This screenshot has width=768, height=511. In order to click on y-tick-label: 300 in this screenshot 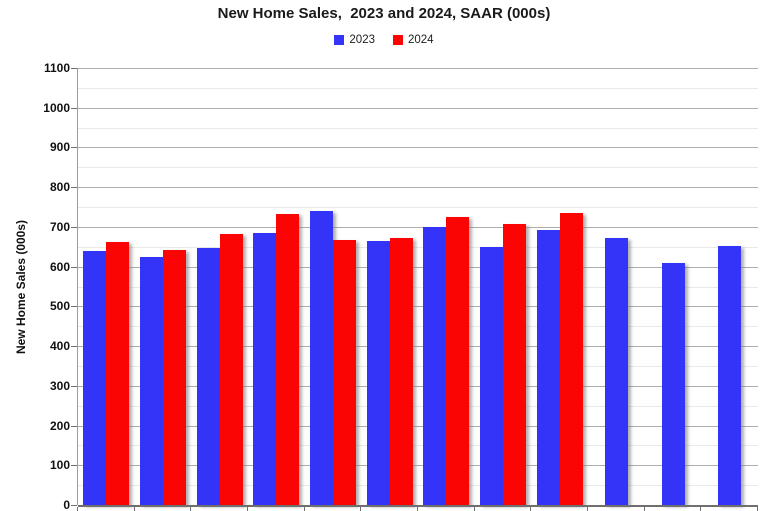, I will do `click(59, 385)`.